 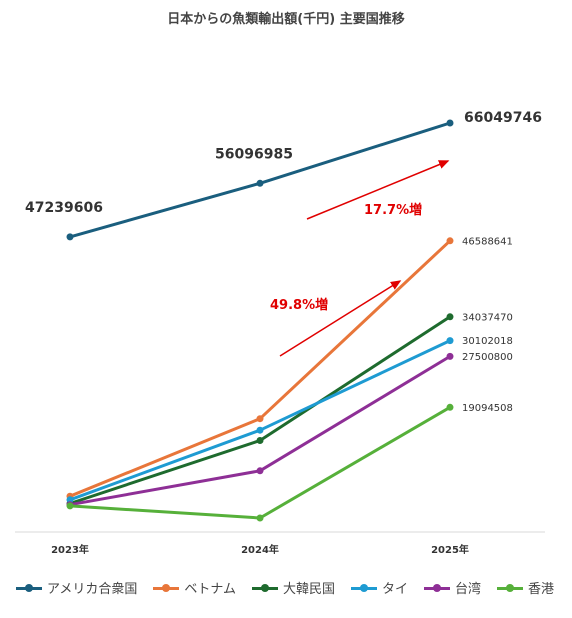 What do you see at coordinates (260, 463) in the screenshot?
I see `series-line` at bounding box center [260, 463].